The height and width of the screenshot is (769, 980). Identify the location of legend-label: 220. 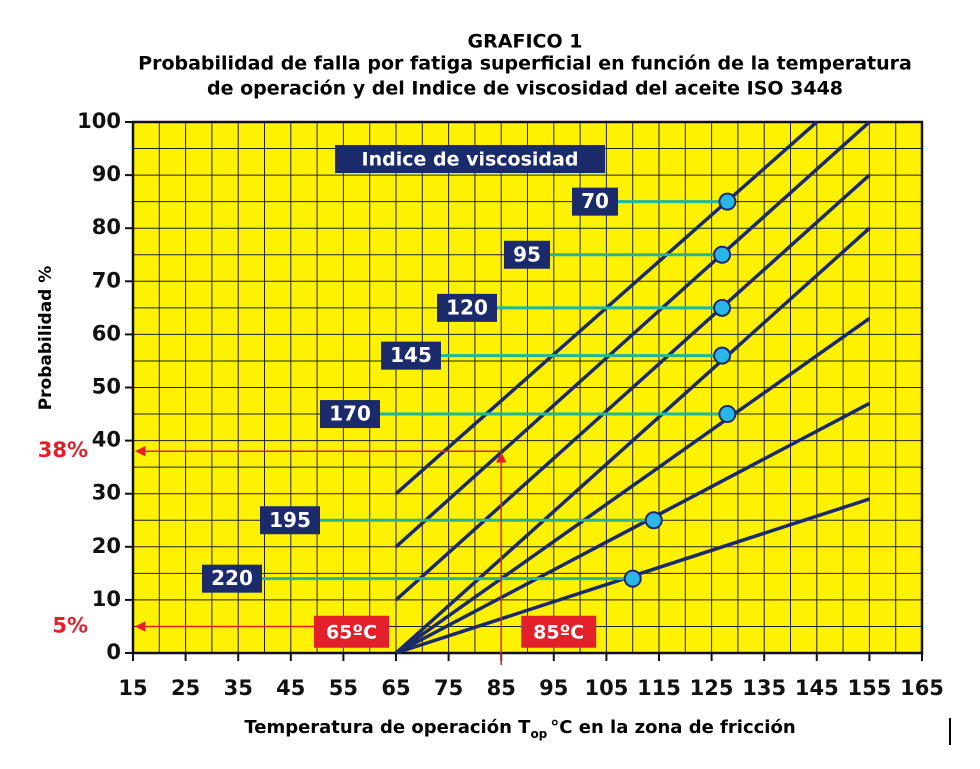
(232, 578).